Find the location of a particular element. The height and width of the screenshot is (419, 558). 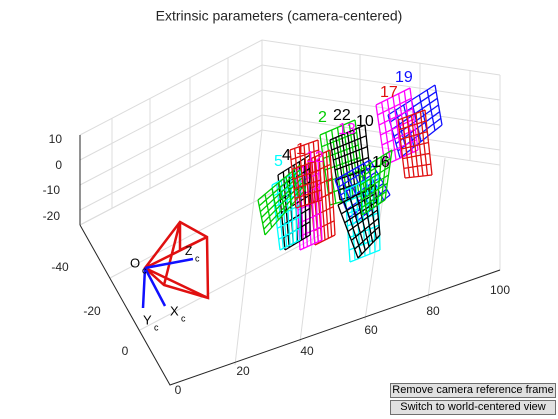

camera-label: Y is located at coordinates (147, 319).